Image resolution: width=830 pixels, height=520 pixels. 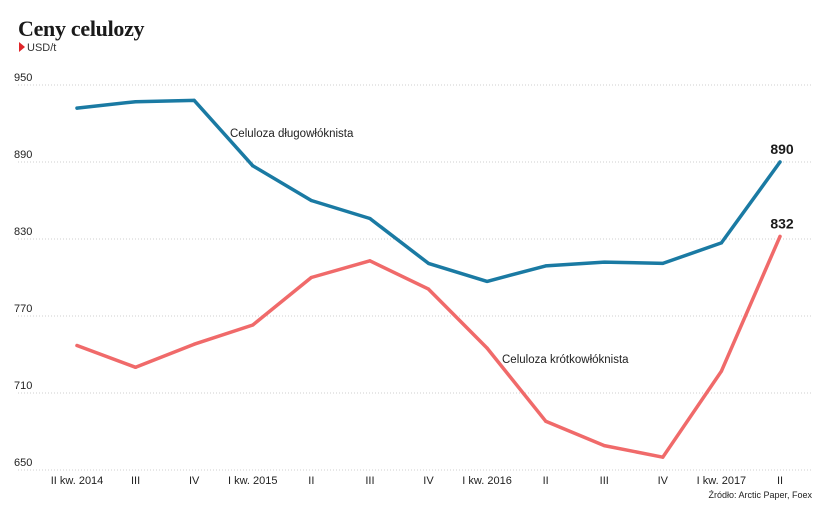 What do you see at coordinates (81, 28) in the screenshot?
I see `chart-title: Ceny celulozy` at bounding box center [81, 28].